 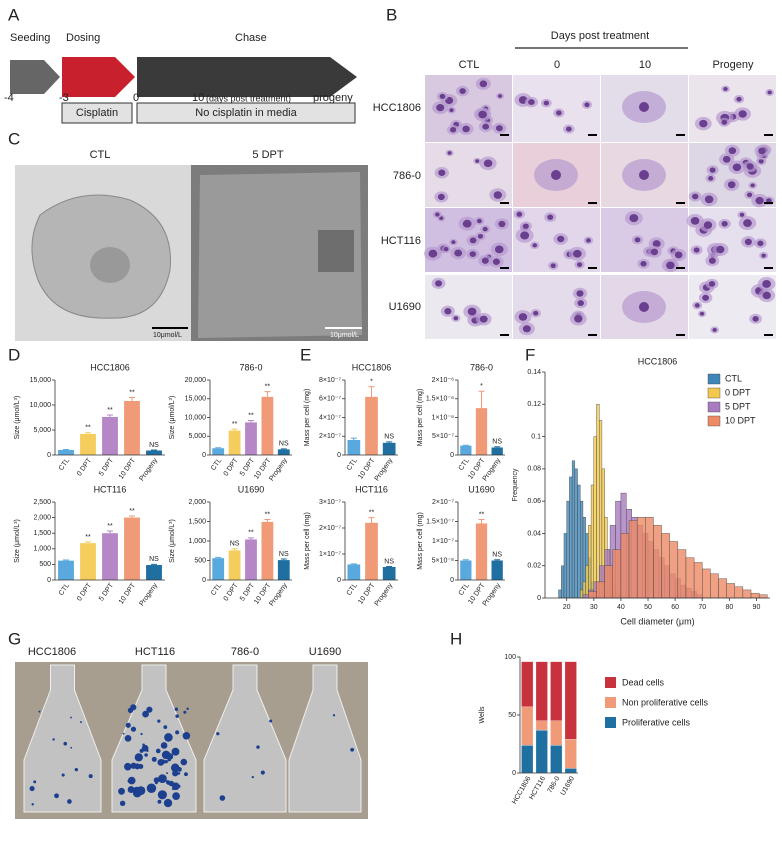 I want to click on micrograph-grid, so click(x=600, y=207).